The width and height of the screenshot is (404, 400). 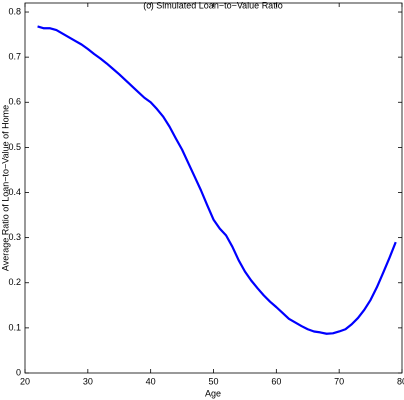 I want to click on x-tick-label: 70, so click(x=339, y=381).